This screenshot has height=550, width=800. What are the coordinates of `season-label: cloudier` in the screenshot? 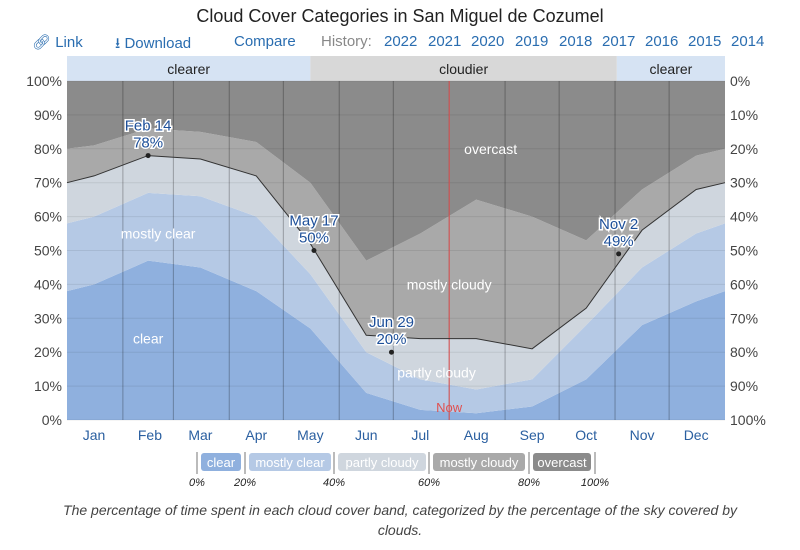 It's located at (463, 69).